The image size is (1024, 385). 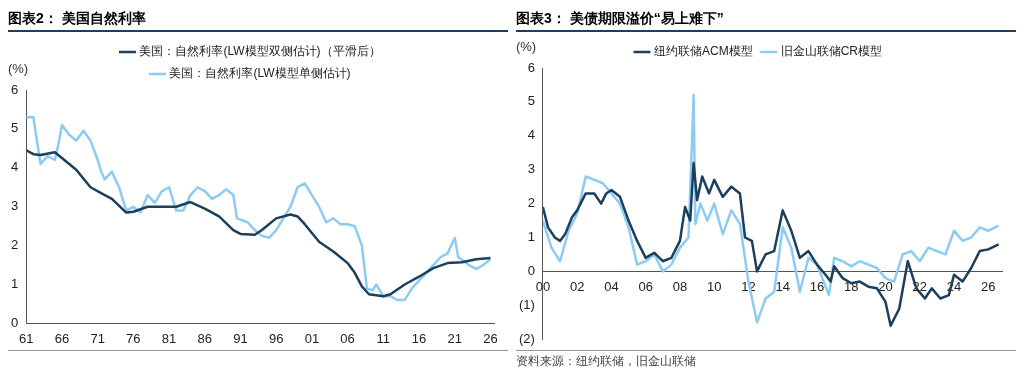 What do you see at coordinates (133, 338) in the screenshot?
I see `x-tick-label: 76` at bounding box center [133, 338].